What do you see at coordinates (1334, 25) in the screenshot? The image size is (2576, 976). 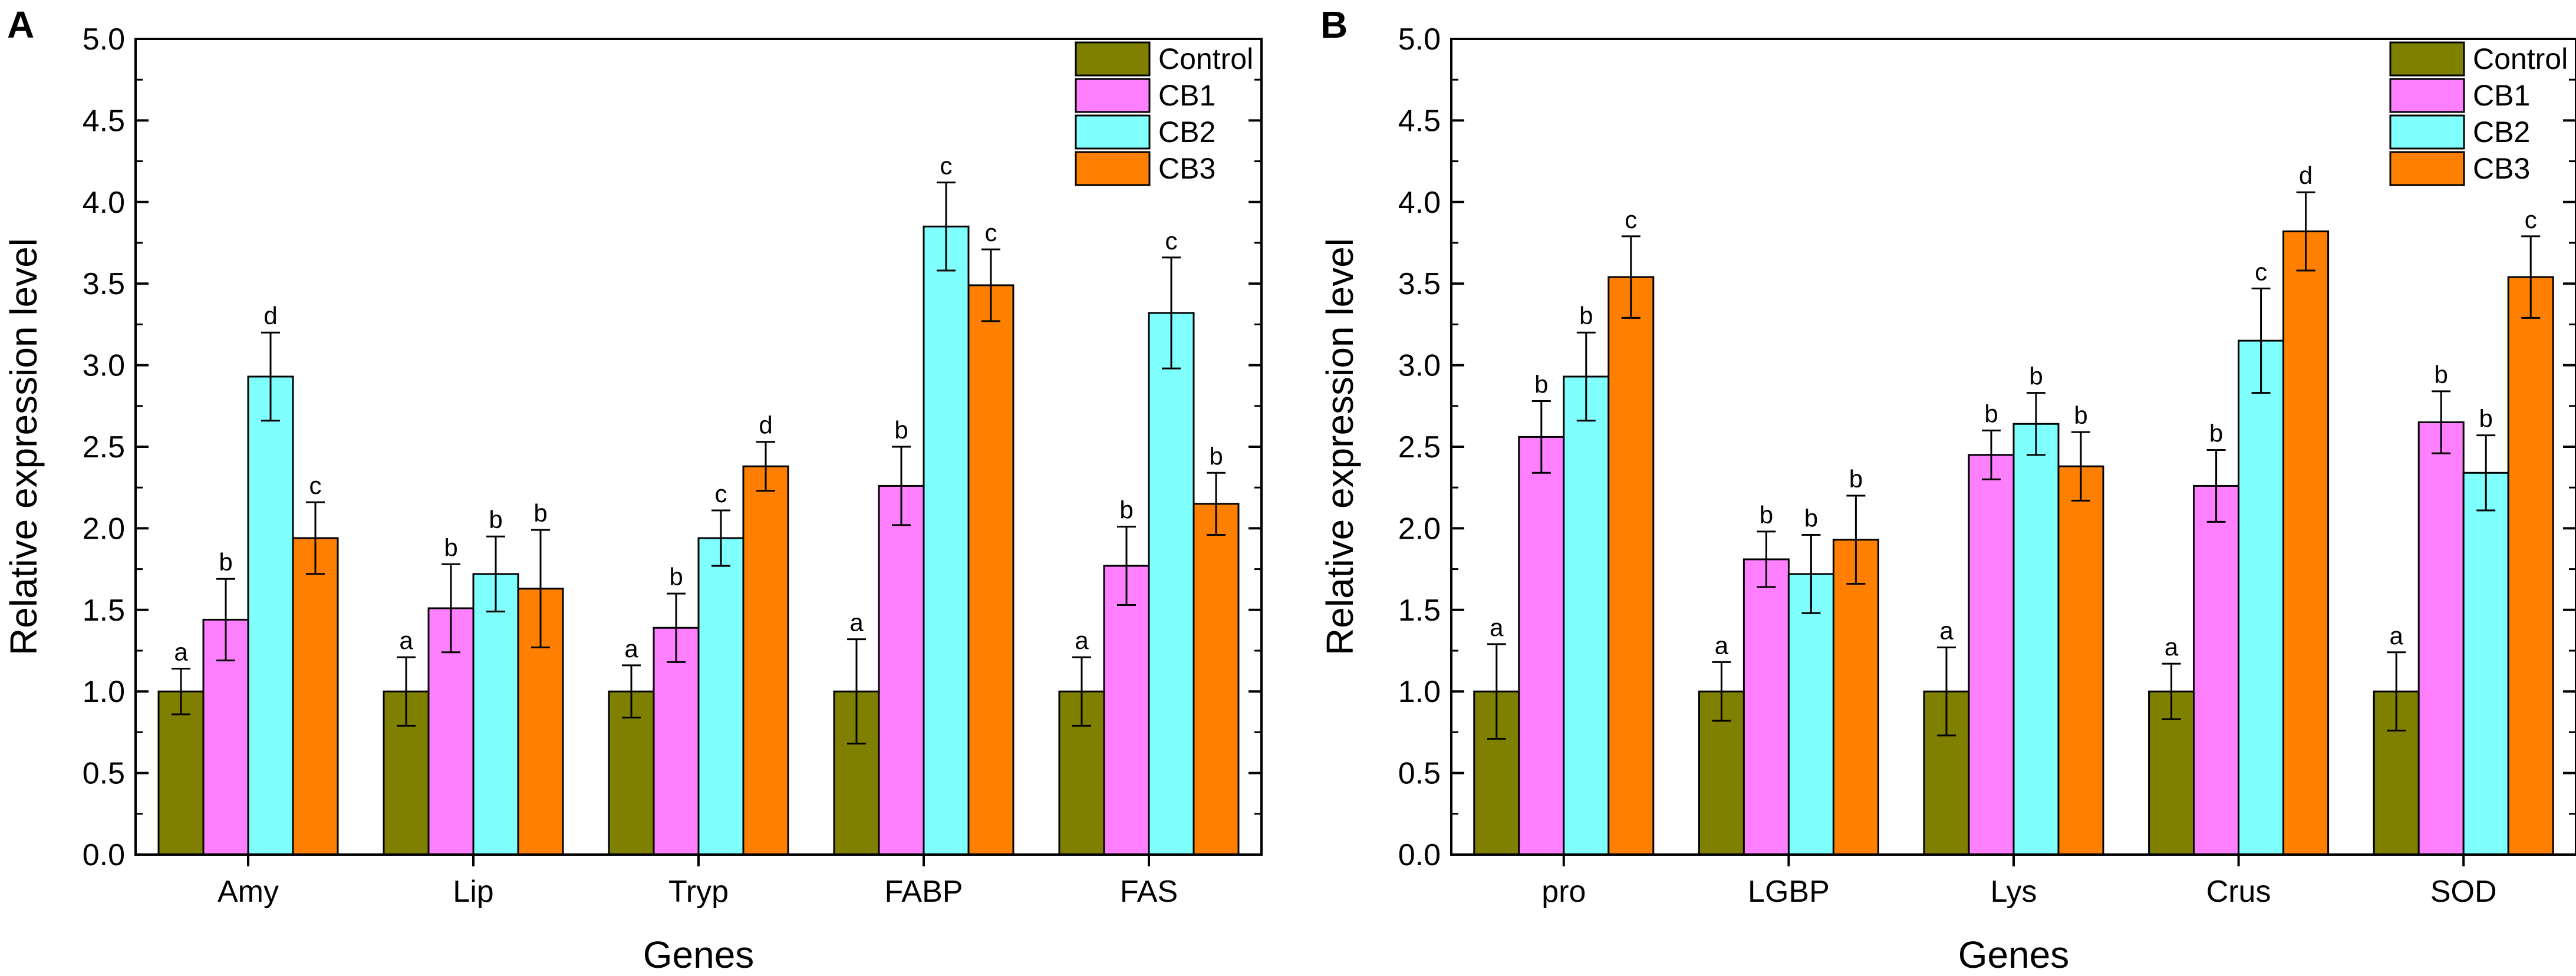 I see `panel-letter: B` at bounding box center [1334, 25].